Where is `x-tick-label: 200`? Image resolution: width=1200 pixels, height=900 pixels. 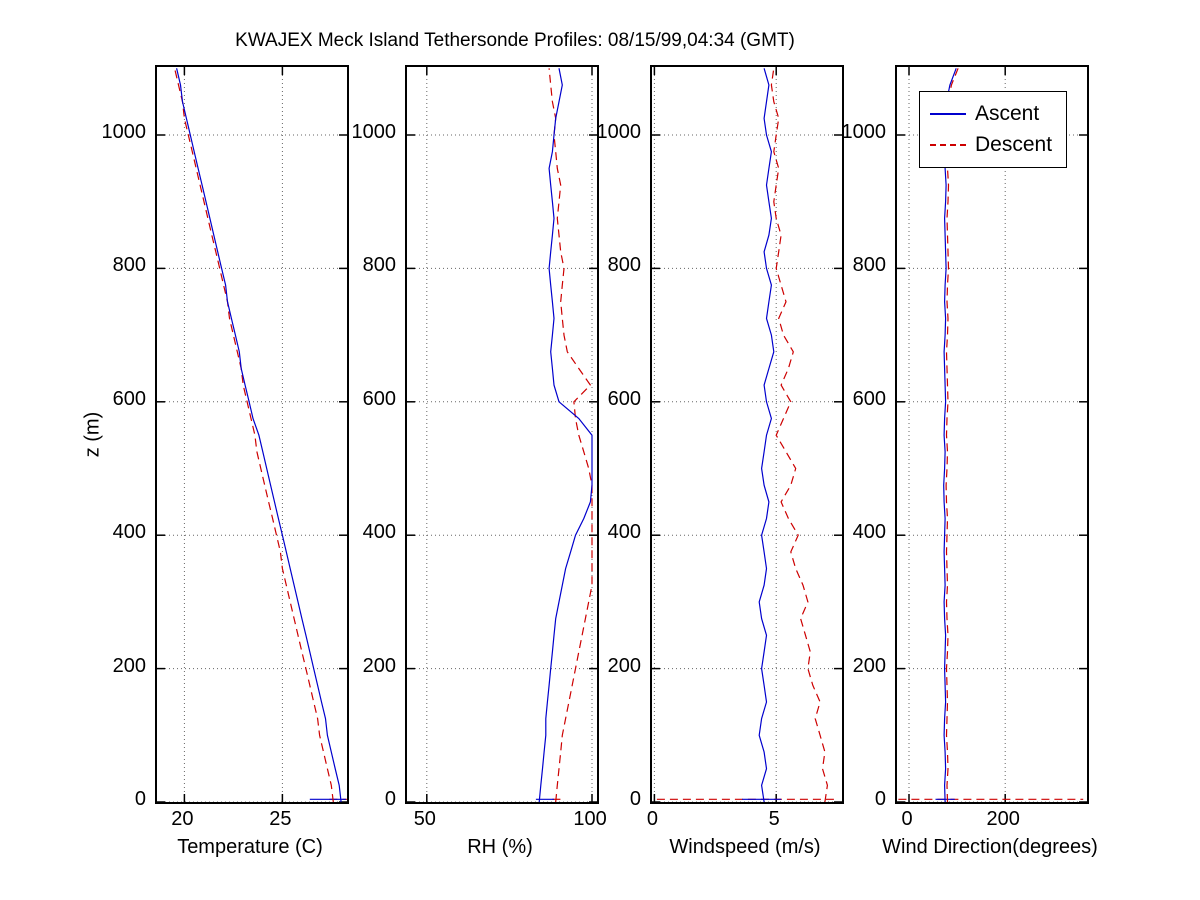
x-tick-label: 200 is located at coordinates (1003, 819).